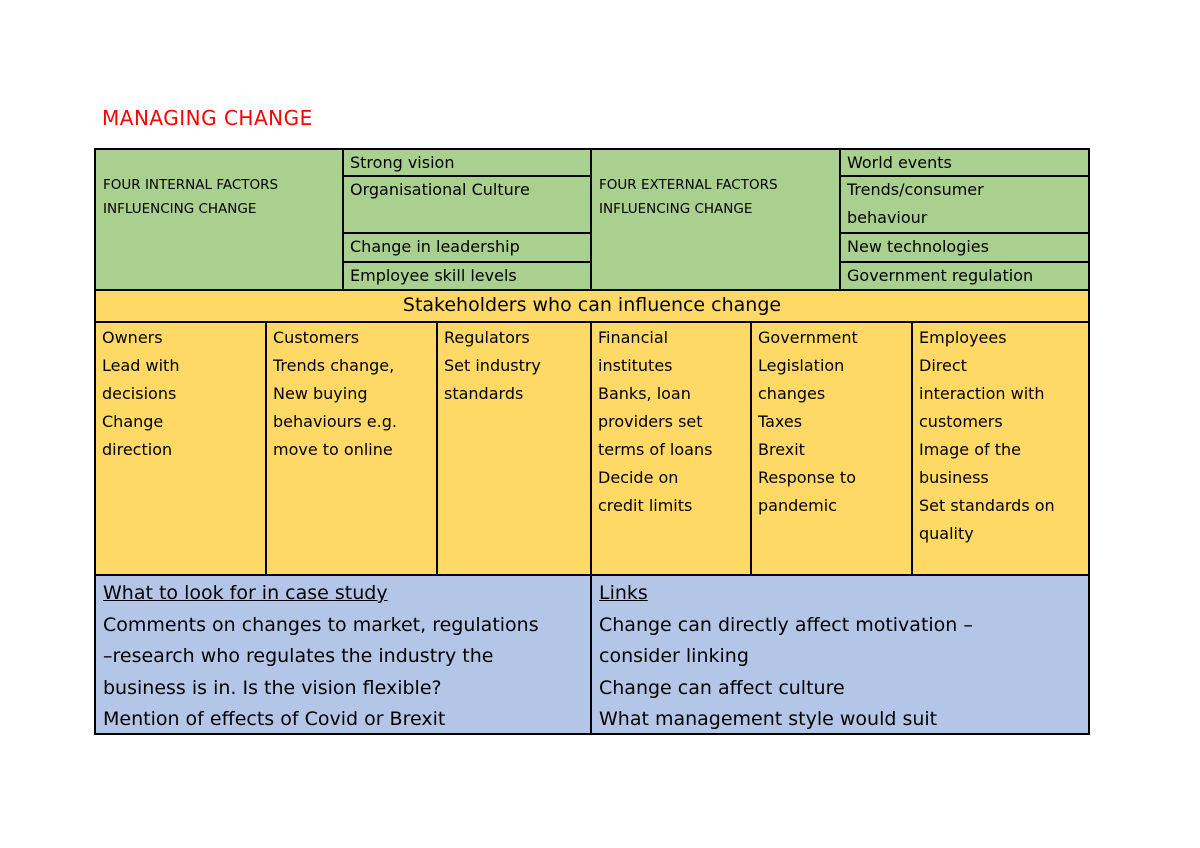 This screenshot has width=1200, height=848. I want to click on internal-factors-heading: FOUR INTERNAL FACTORS INFLUENCING CHANGE, so click(219, 219).